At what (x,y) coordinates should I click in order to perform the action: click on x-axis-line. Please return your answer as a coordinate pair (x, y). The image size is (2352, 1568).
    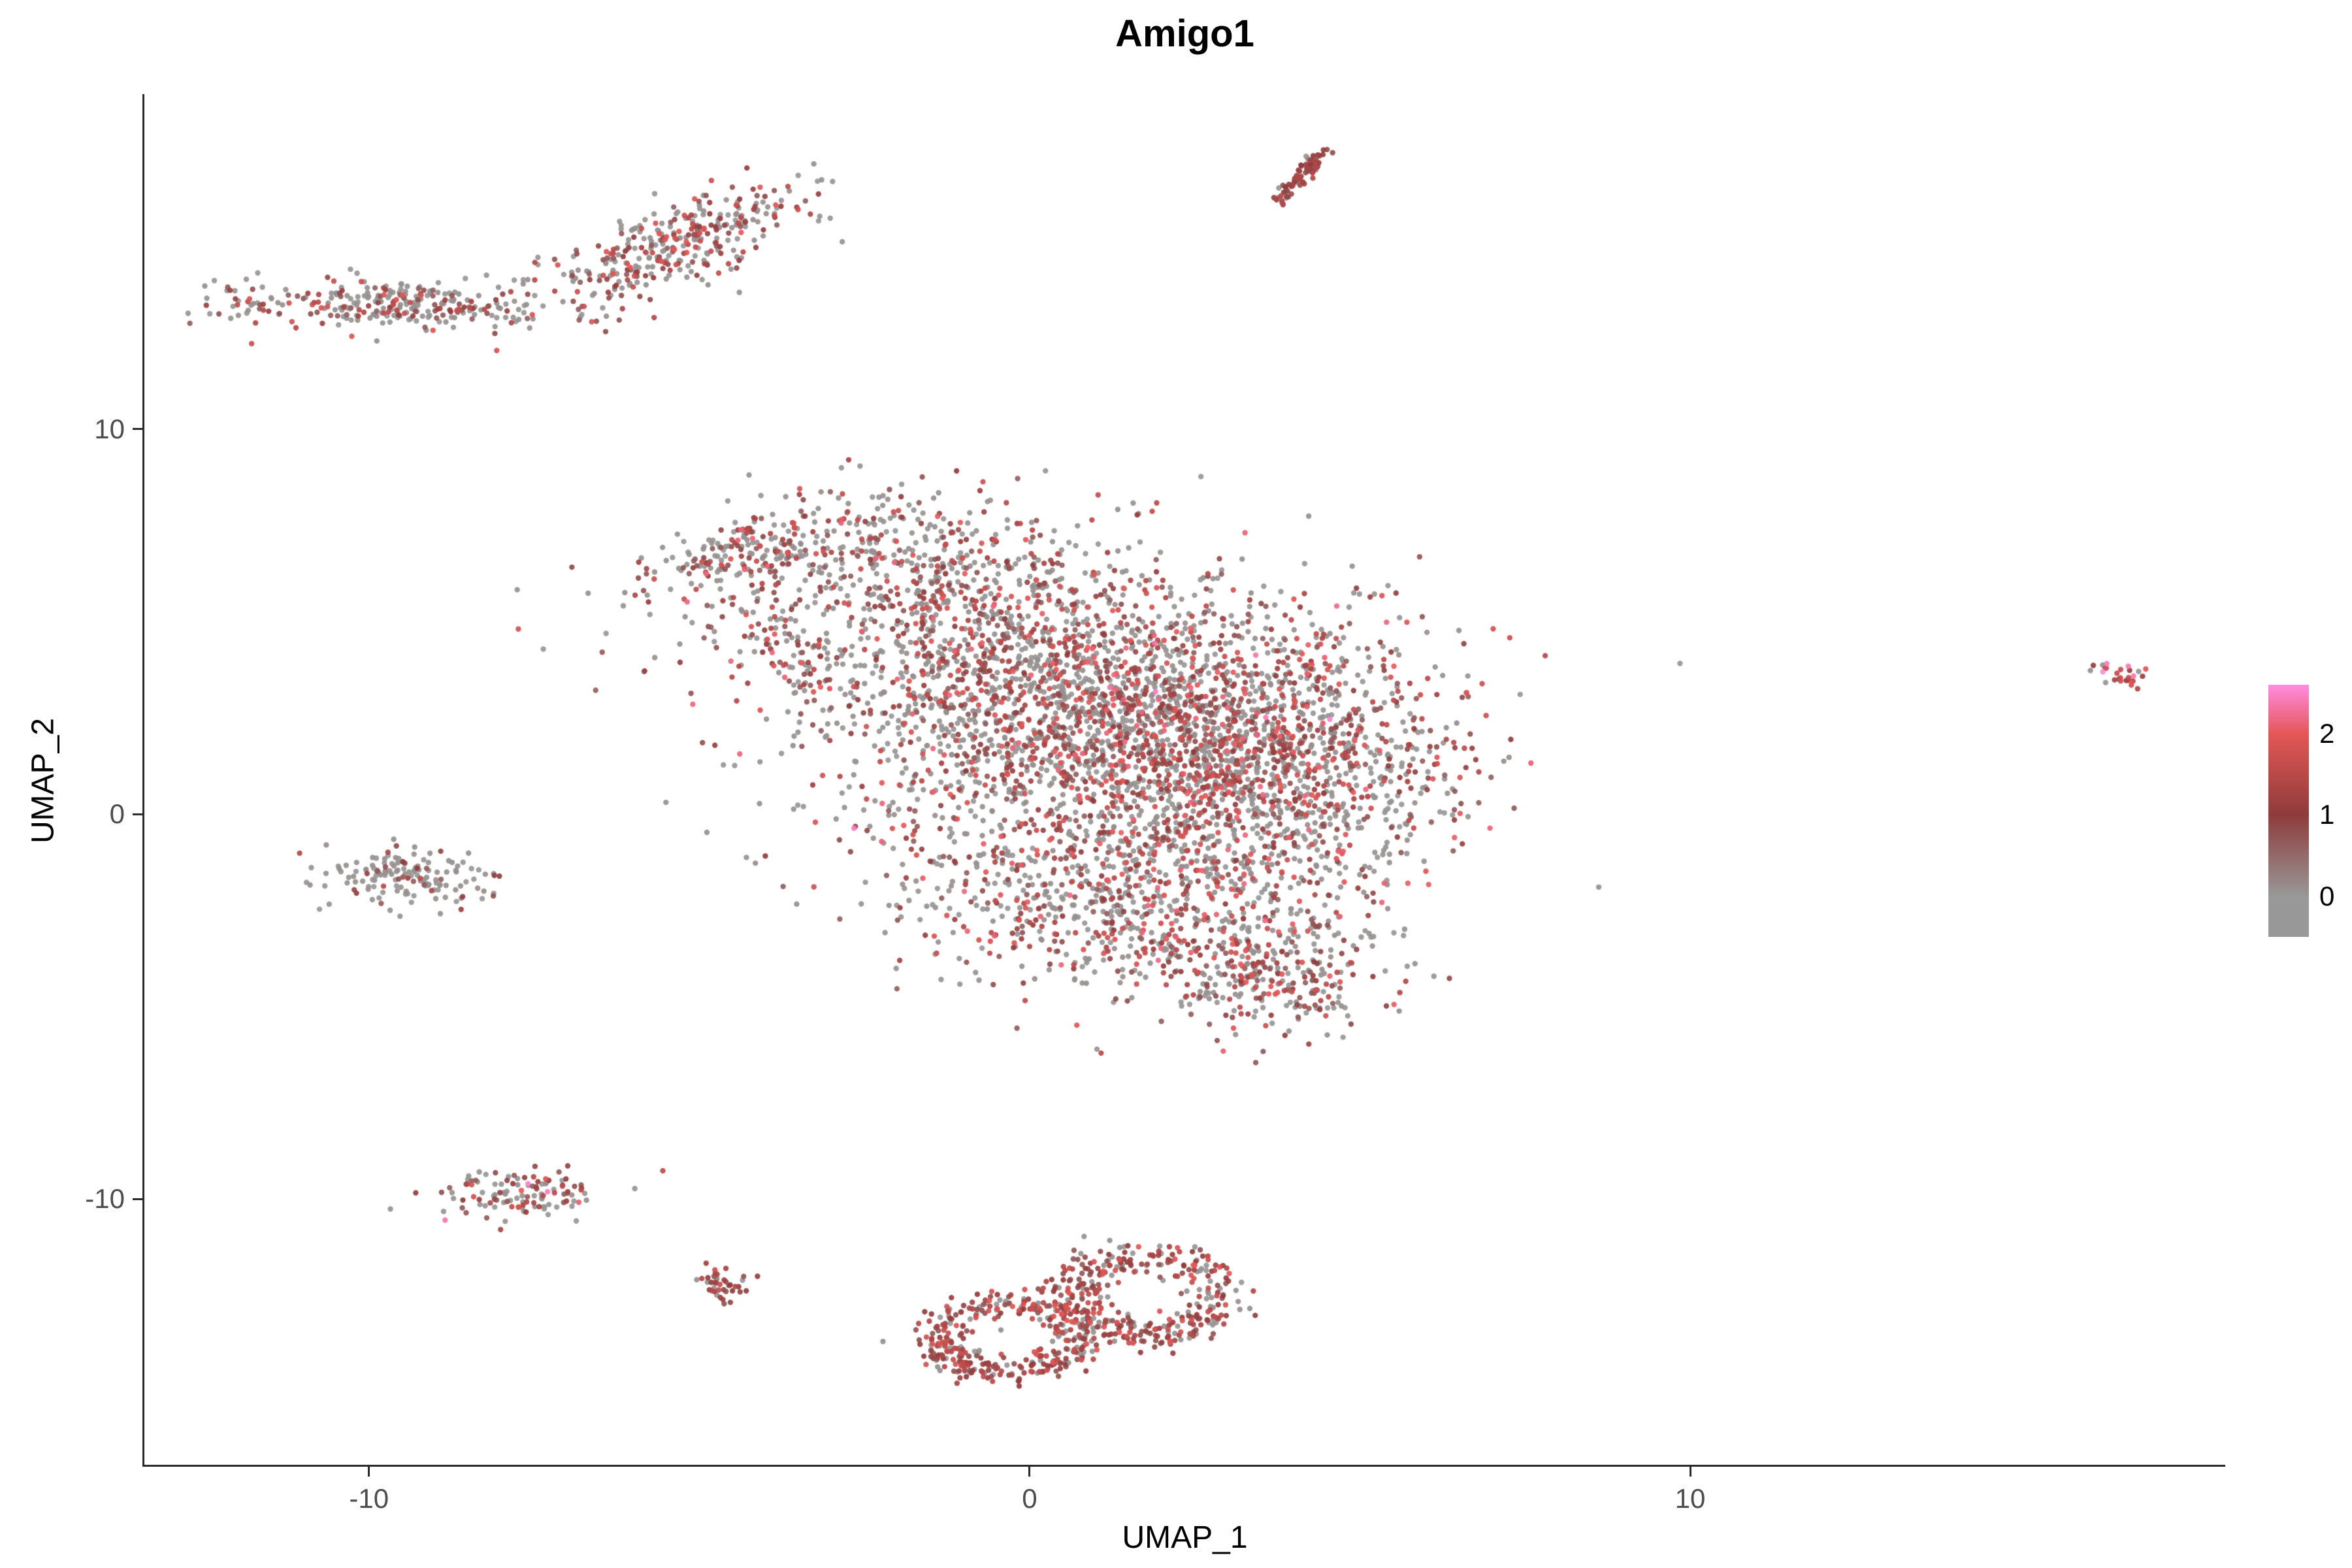
    Looking at the image, I should click on (1183, 1466).